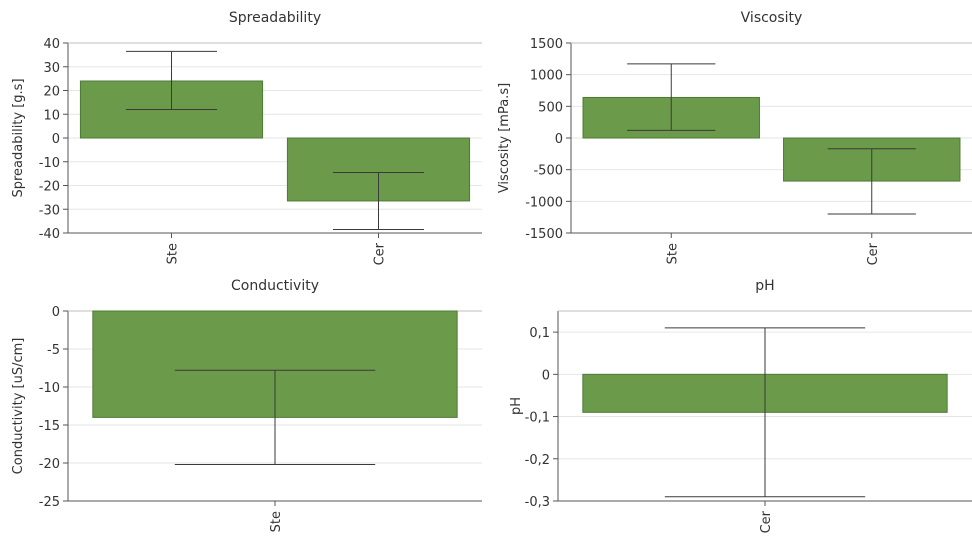  I want to click on y-tick-label: -5, so click(53, 350).